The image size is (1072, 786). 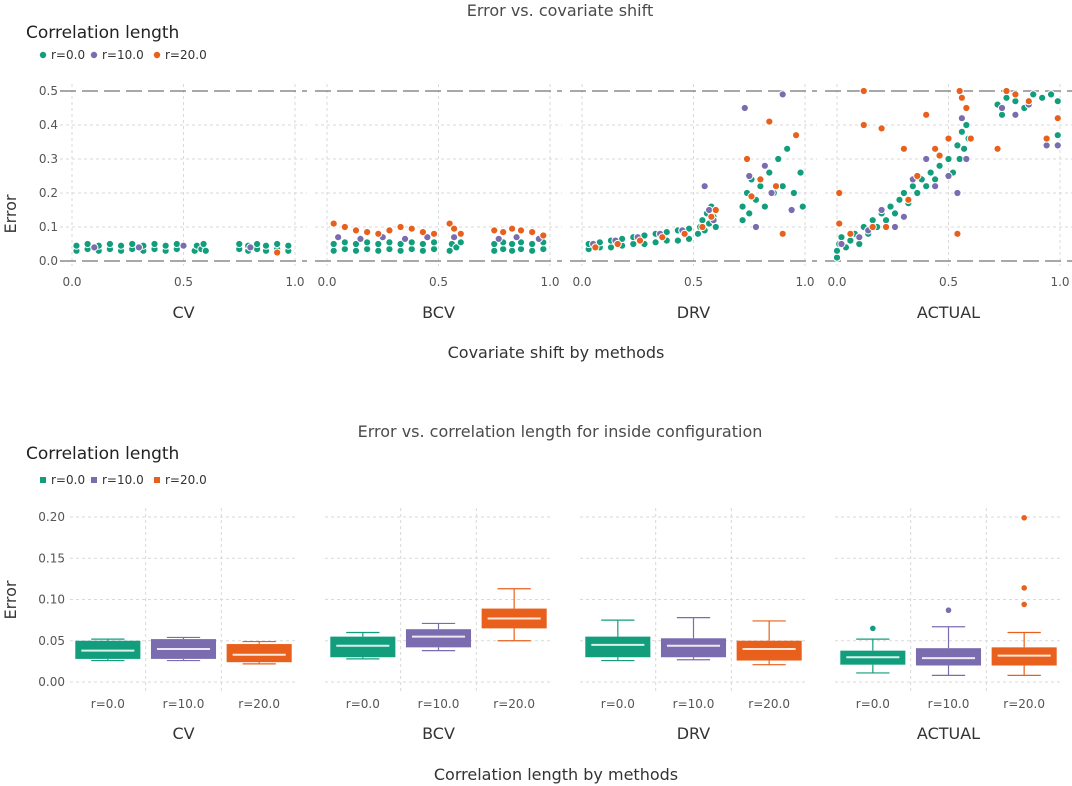 What do you see at coordinates (556, 352) in the screenshot?
I see `x-axis-title: Covariate shift by methods` at bounding box center [556, 352].